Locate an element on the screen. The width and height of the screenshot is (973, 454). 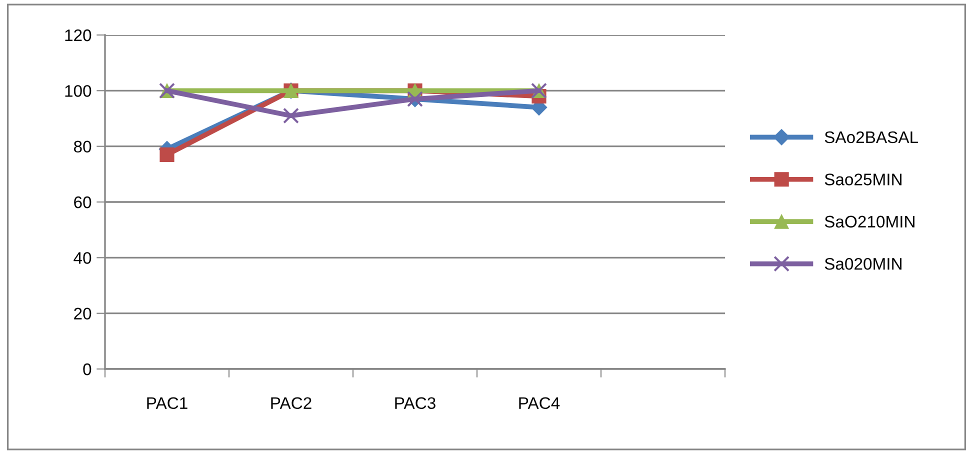
y-tick-label: 20 is located at coordinates (83, 314).